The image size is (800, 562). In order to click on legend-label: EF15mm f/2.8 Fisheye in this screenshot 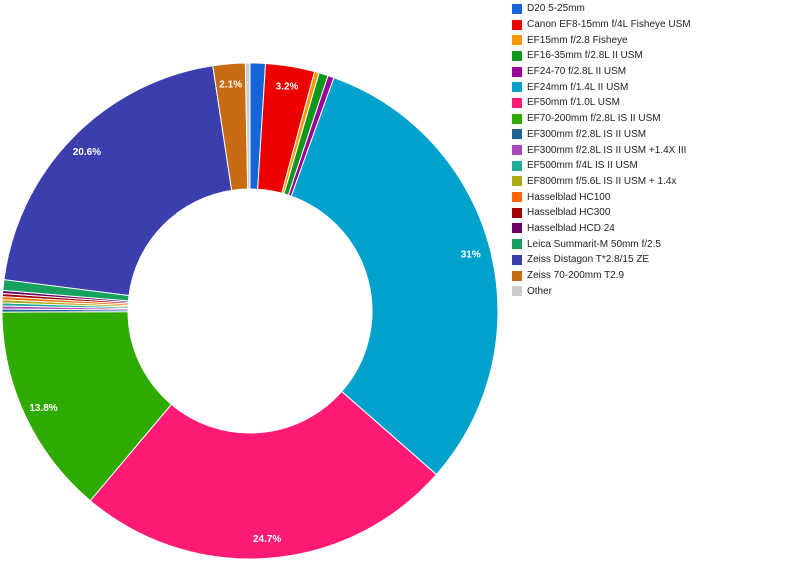, I will do `click(577, 40)`.